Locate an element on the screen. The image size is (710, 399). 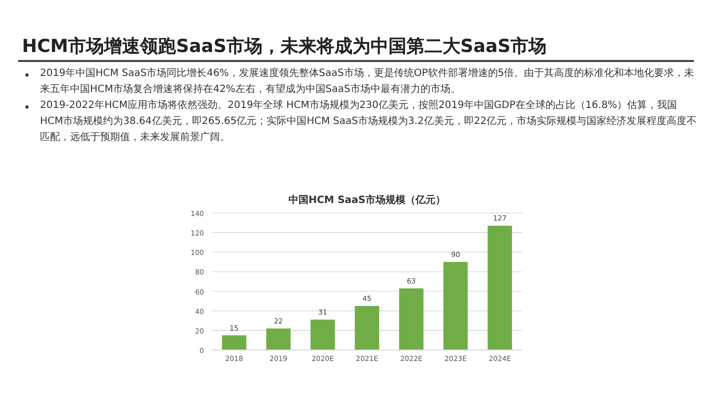
text: 2019-2022年HCM应用市场将依然强劲。2019年全球 HCM市场规模为230亿美元，按照2019年中国GDP在全球的占比（16.8%）估算，我国HCM市场规模约为38.64亿美元，即265.65亿元；实际中国HCM SaaS市场规模为3.2亿美元，即22亿元，市场实际规模与国家经济发展程度高度不匹配，远低于预期值，未来发展前景广阔。 is located at coordinates (368, 121).